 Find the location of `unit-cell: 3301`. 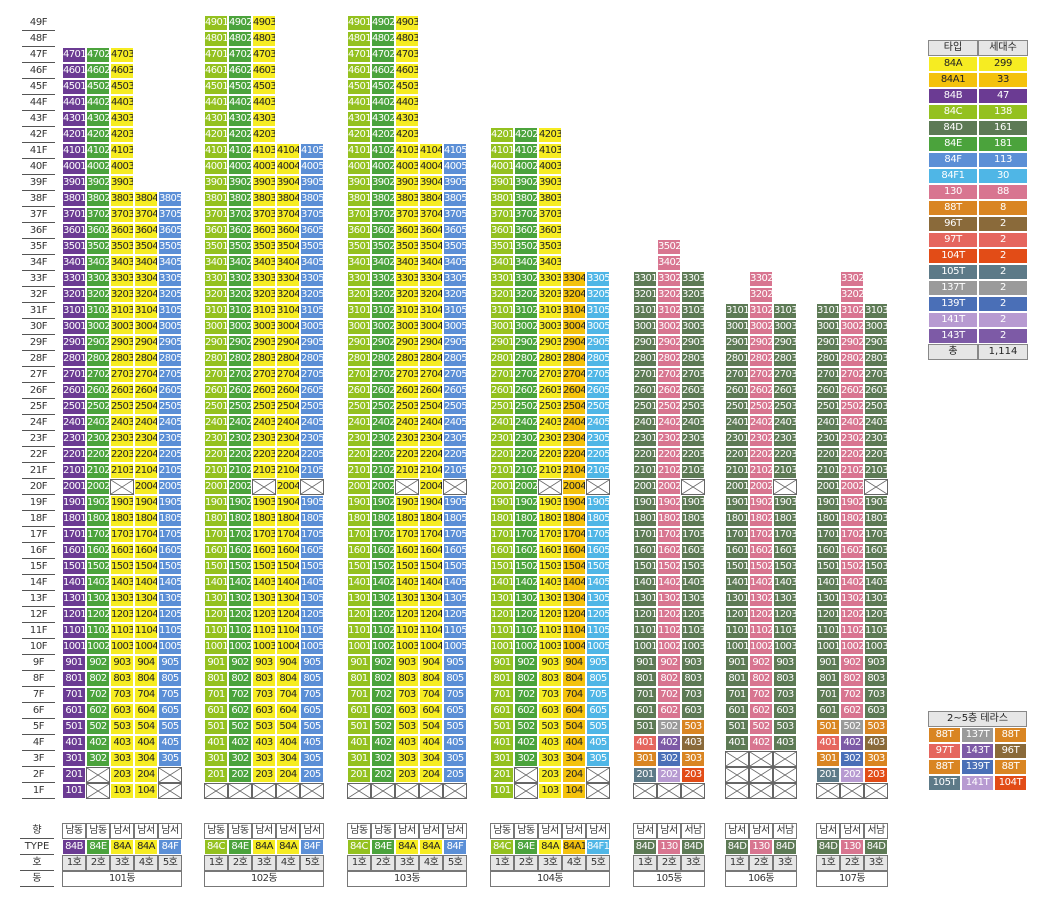

unit-cell: 3301 is located at coordinates (502, 279).